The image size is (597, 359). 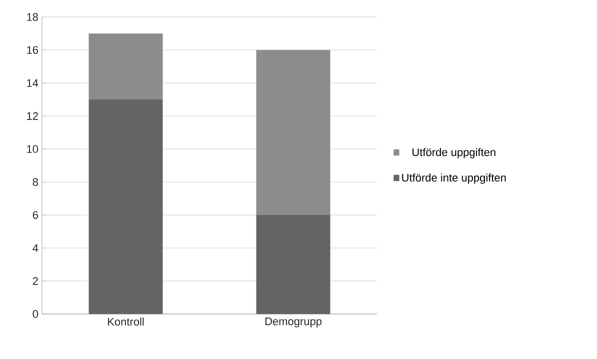 I want to click on y-tick-label: 10, so click(x=32, y=149).